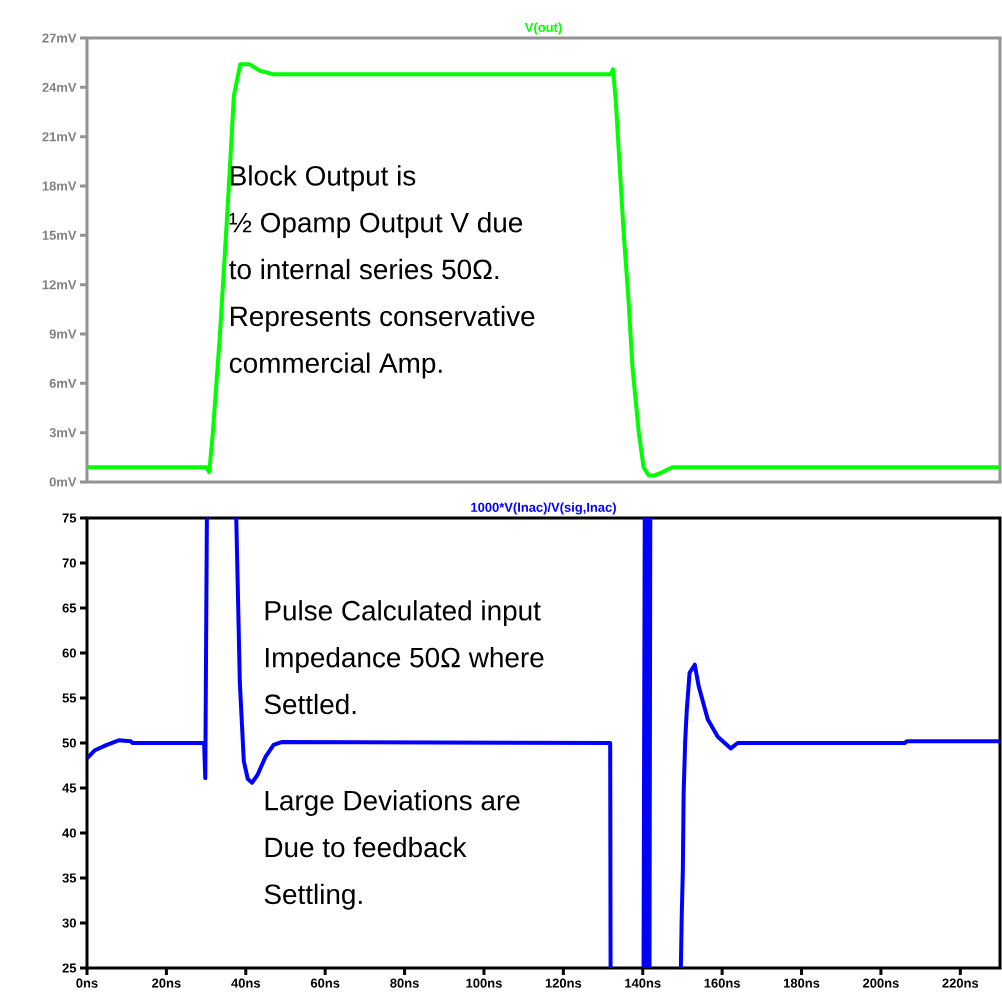  I want to click on y-tick-label: 65, so click(69, 608).